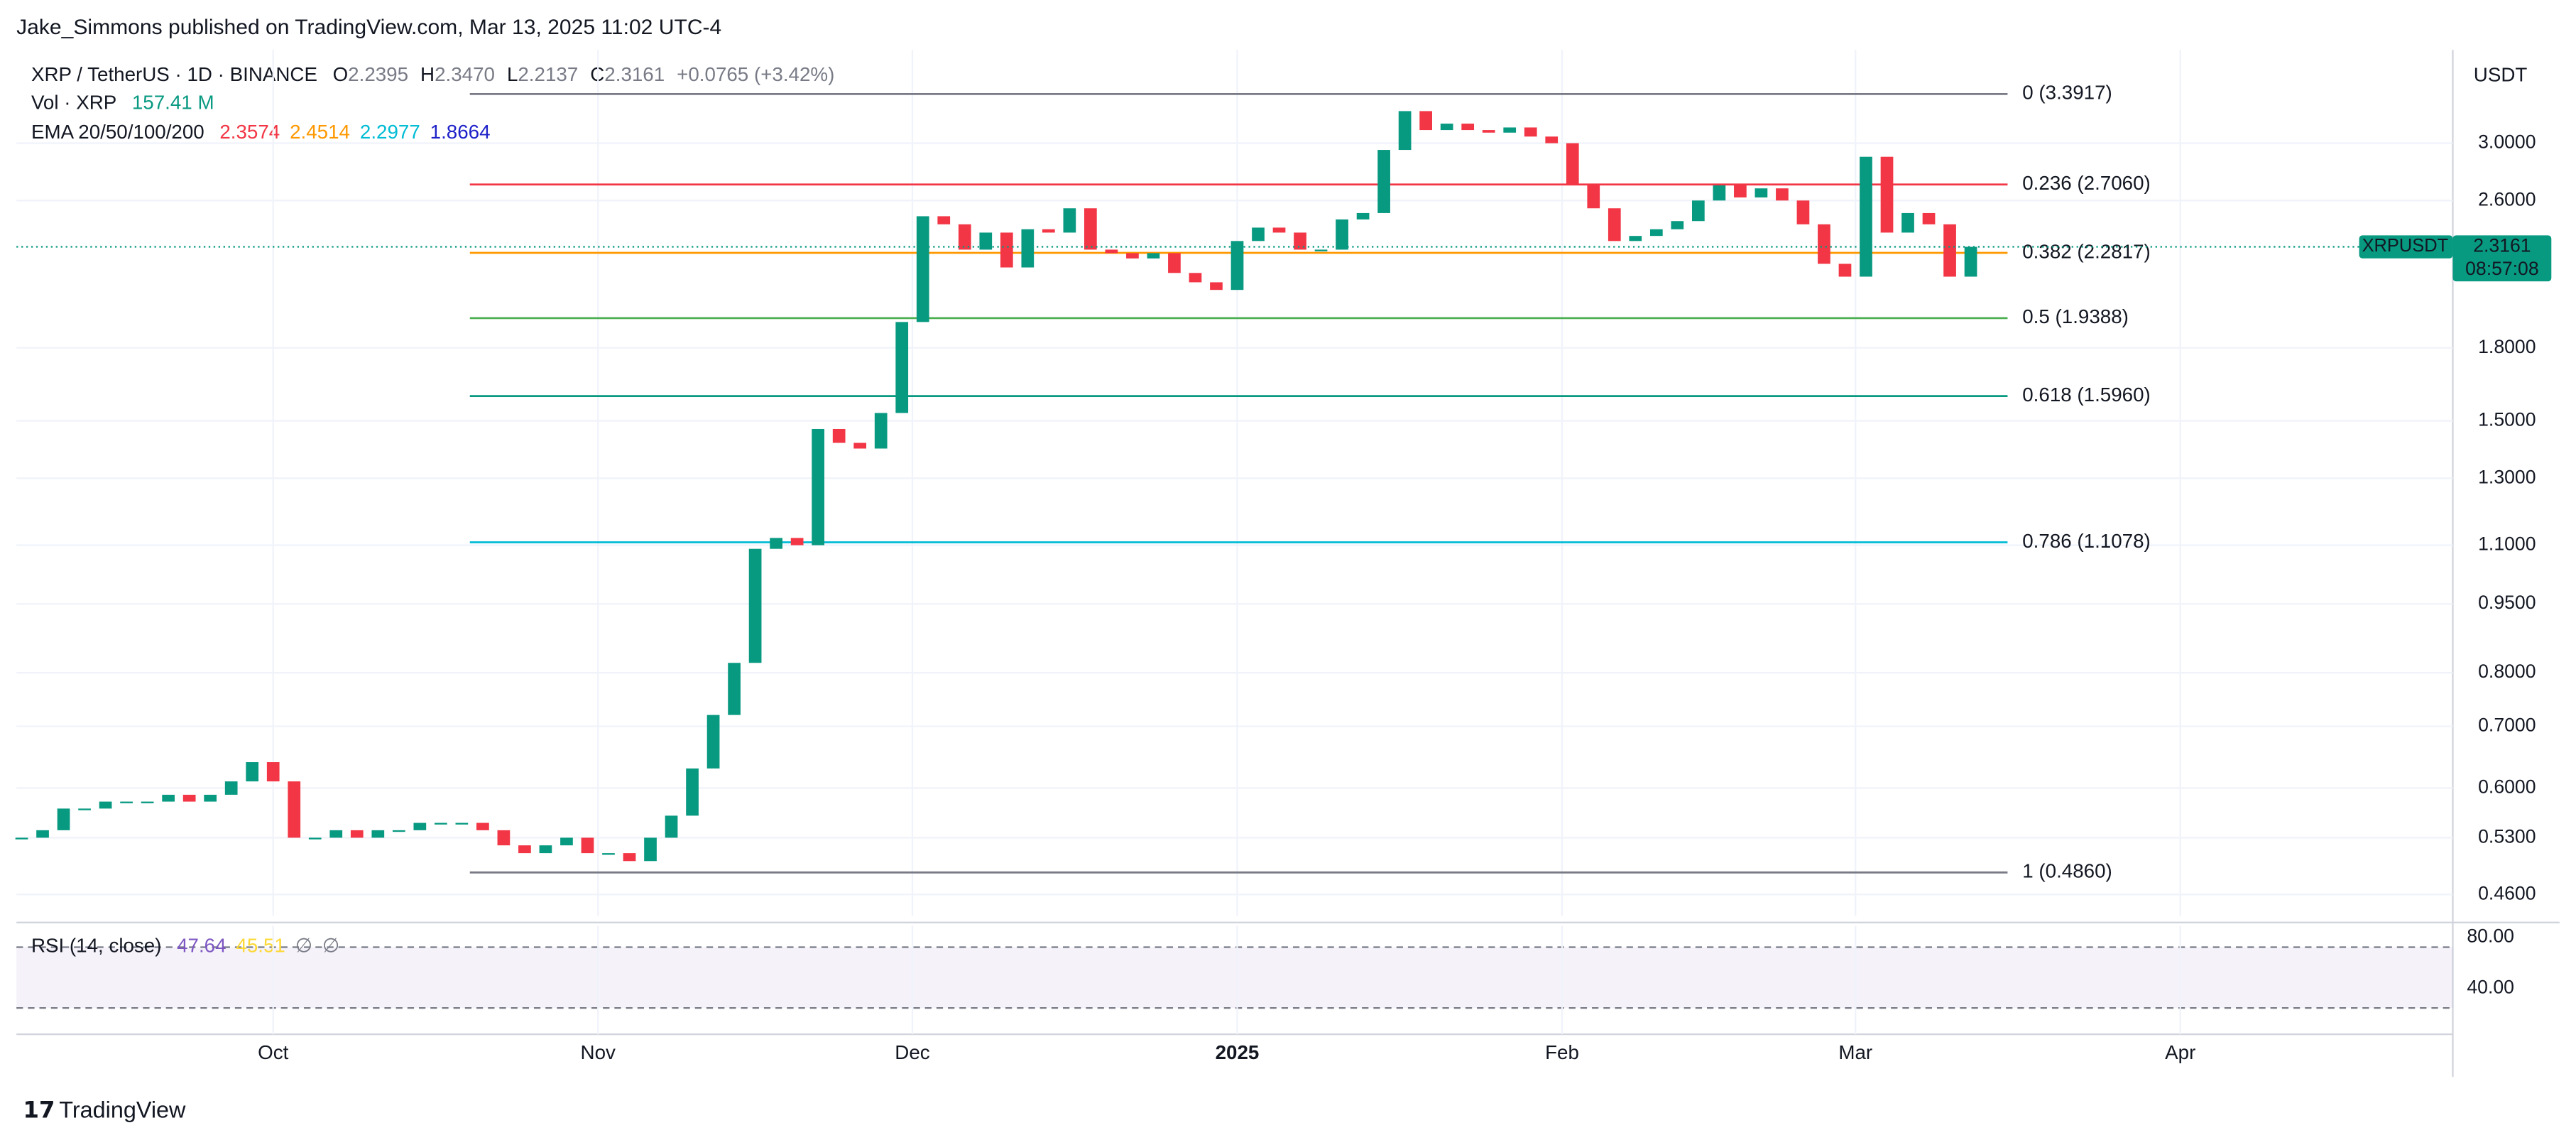 This screenshot has width=2576, height=1140. What do you see at coordinates (1234, 978) in the screenshot?
I see `rsi-band` at bounding box center [1234, 978].